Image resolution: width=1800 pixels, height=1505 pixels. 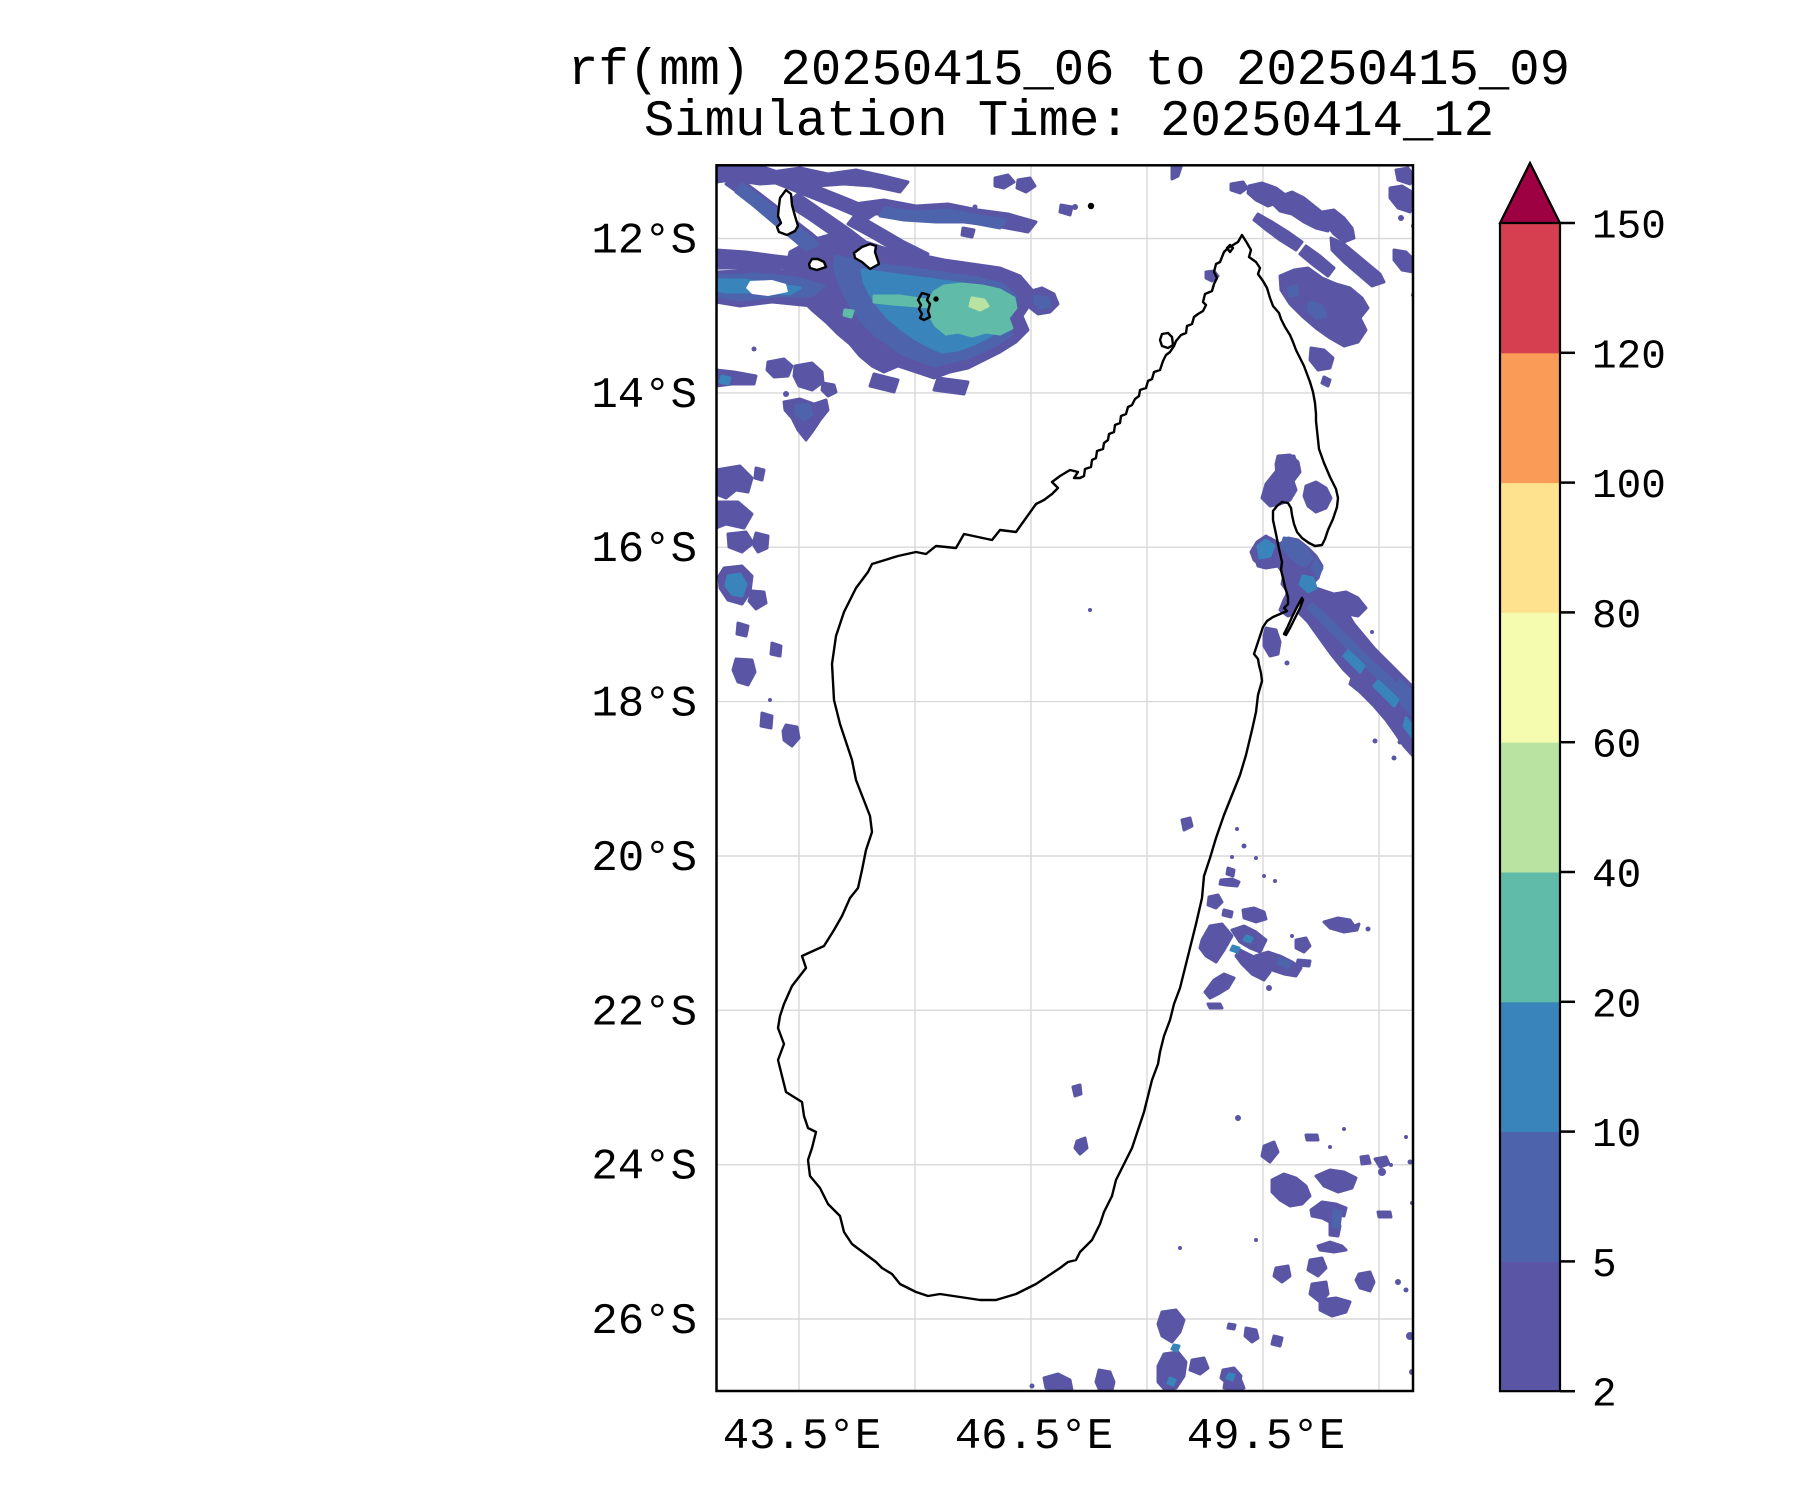 What do you see at coordinates (644, 1168) in the screenshot?
I see `svg-text: 24°S` at bounding box center [644, 1168].